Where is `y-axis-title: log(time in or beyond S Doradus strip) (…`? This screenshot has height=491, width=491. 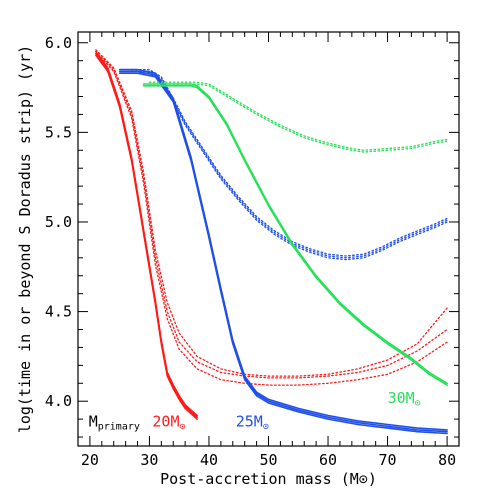 y-axis-title: log(time in or beyond S Doradus strip) (… is located at coordinates (25, 239).